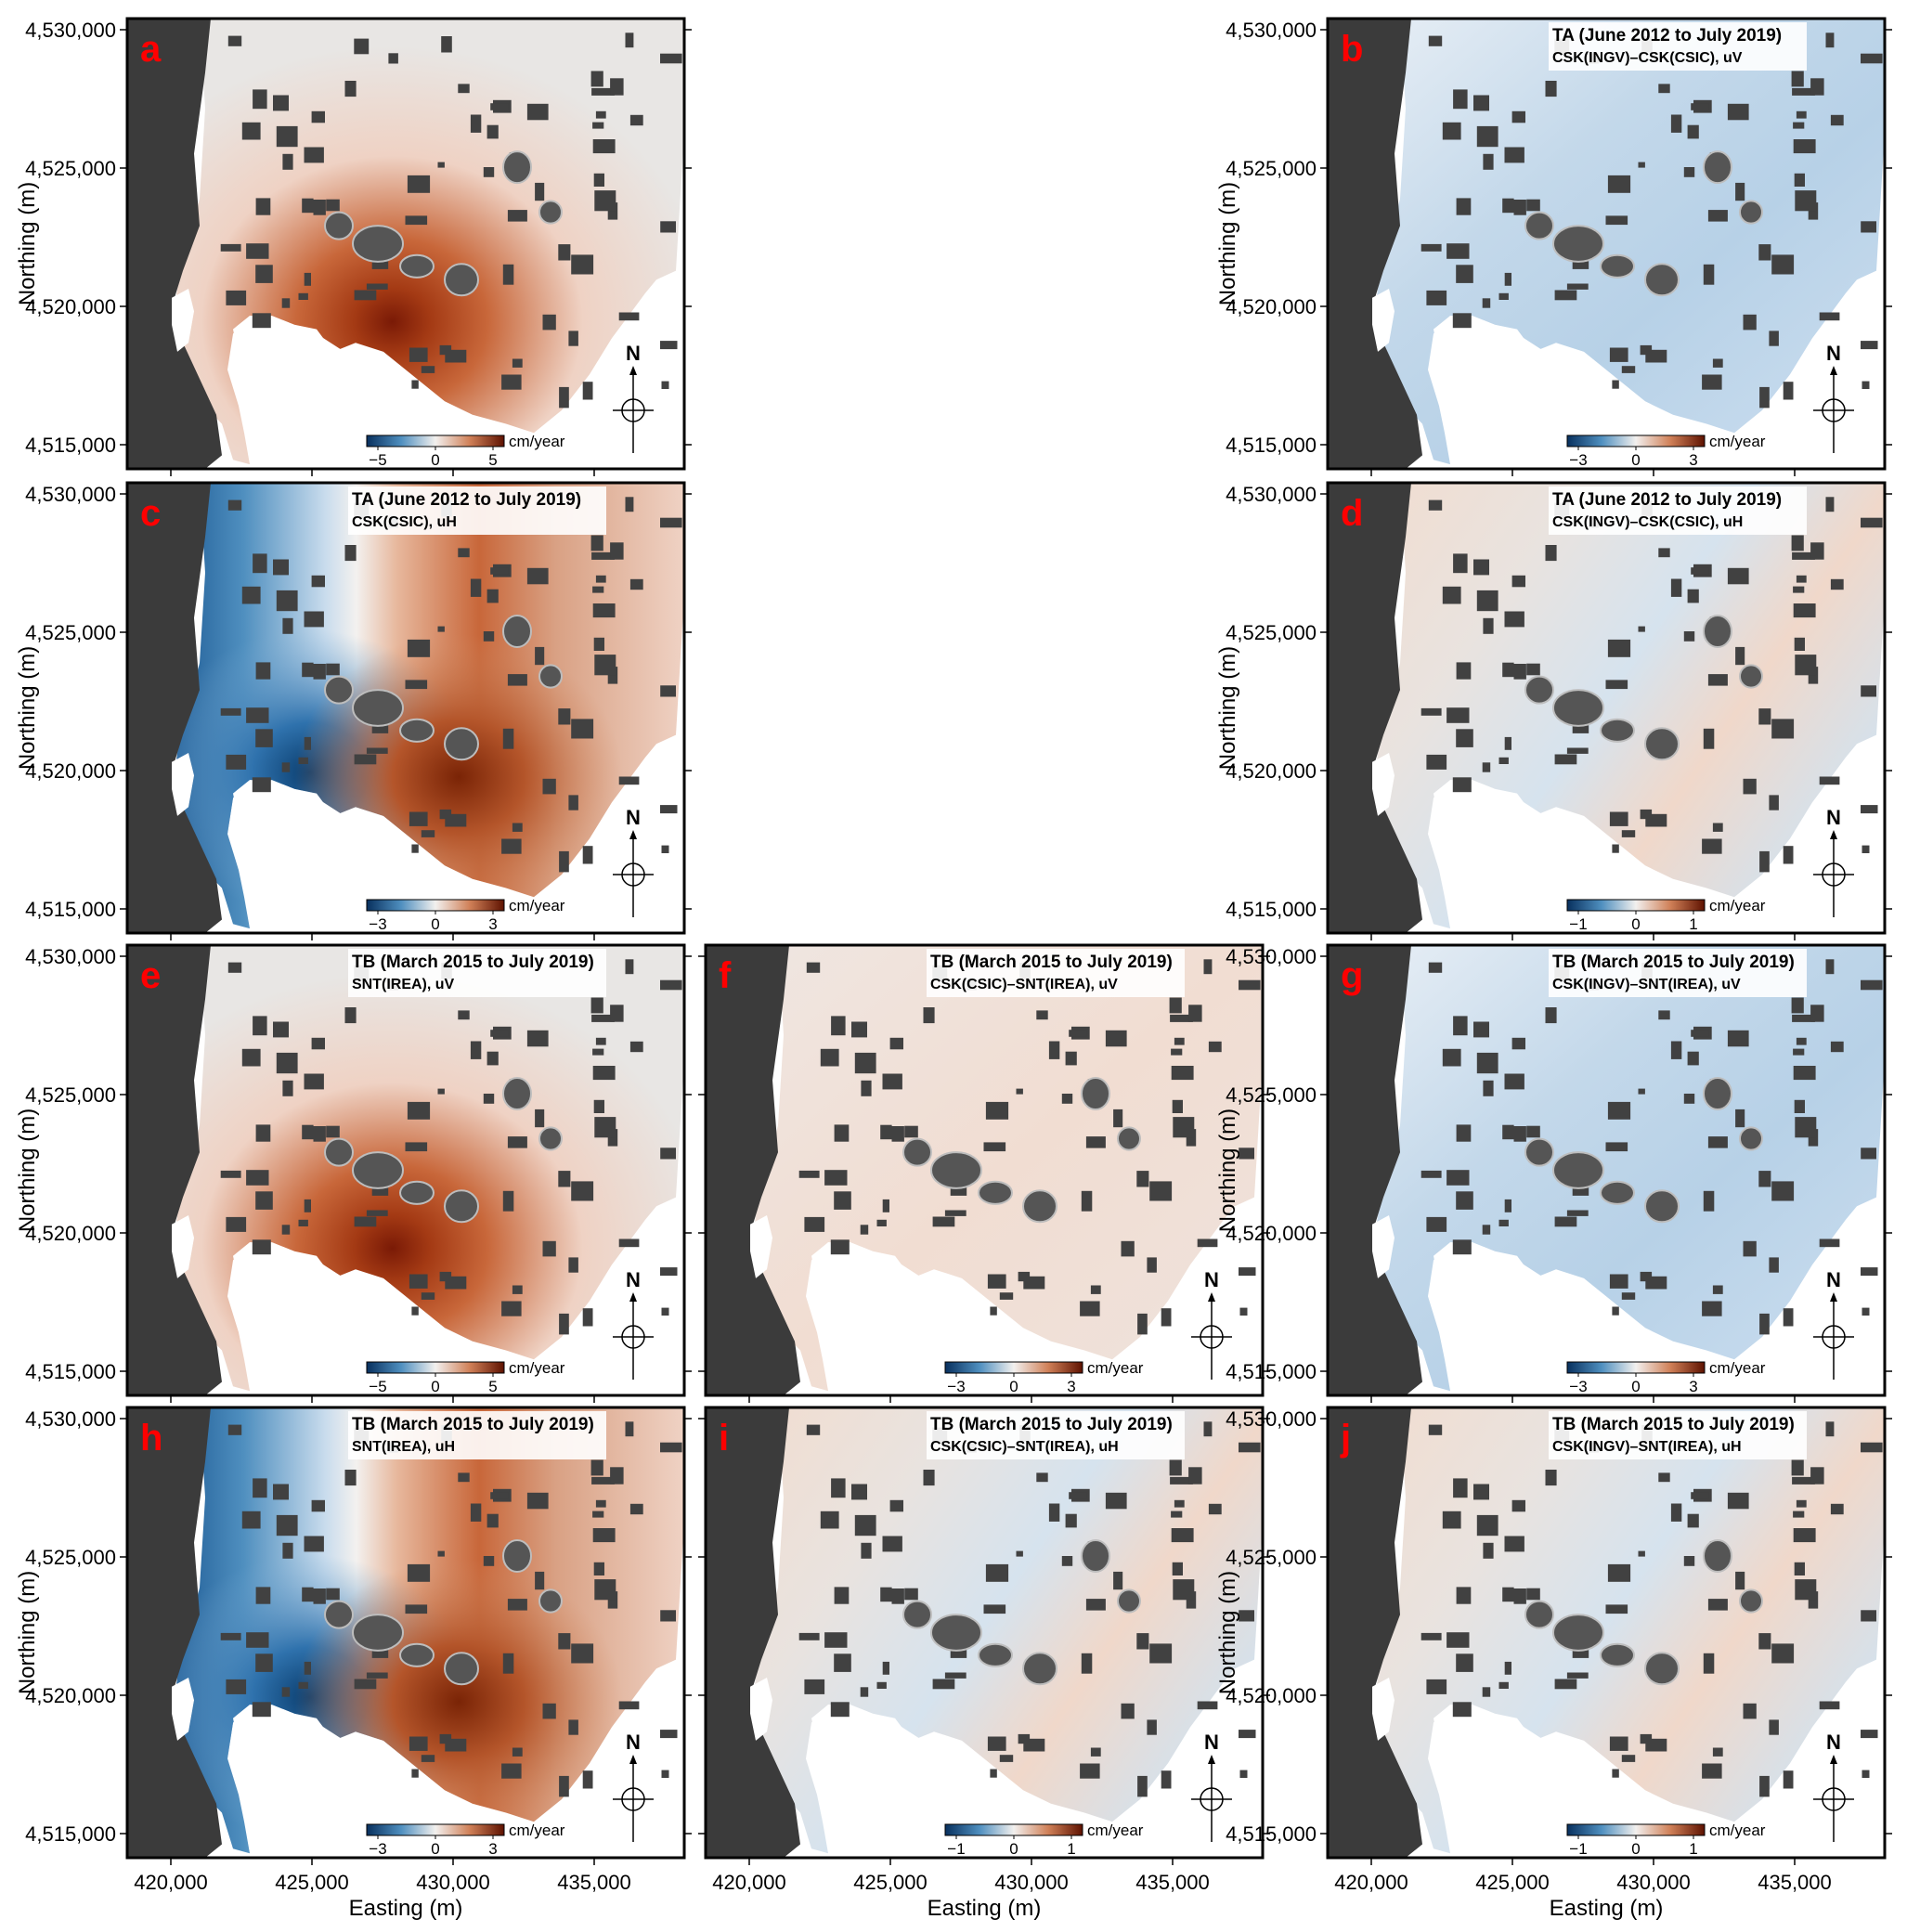  I want to click on colorbar-tick-label: −1, so click(1578, 1849).